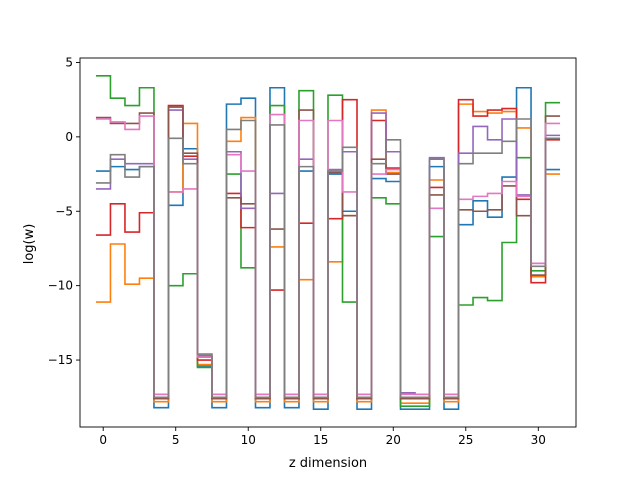 Image resolution: width=640 pixels, height=484 pixels. Describe the element at coordinates (393, 440) in the screenshot. I see `x-tick-label: 20` at that location.